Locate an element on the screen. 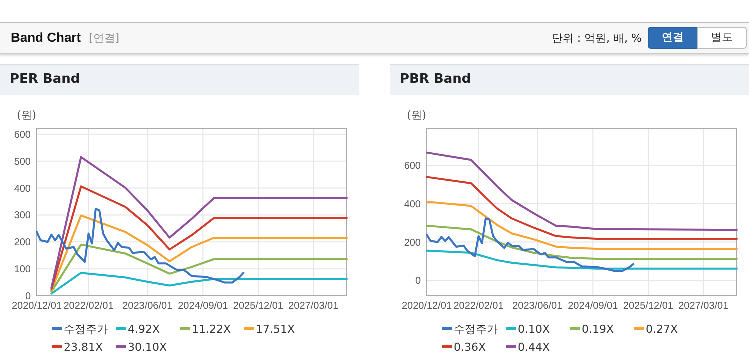  text: Band Chart is located at coordinates (46, 37).